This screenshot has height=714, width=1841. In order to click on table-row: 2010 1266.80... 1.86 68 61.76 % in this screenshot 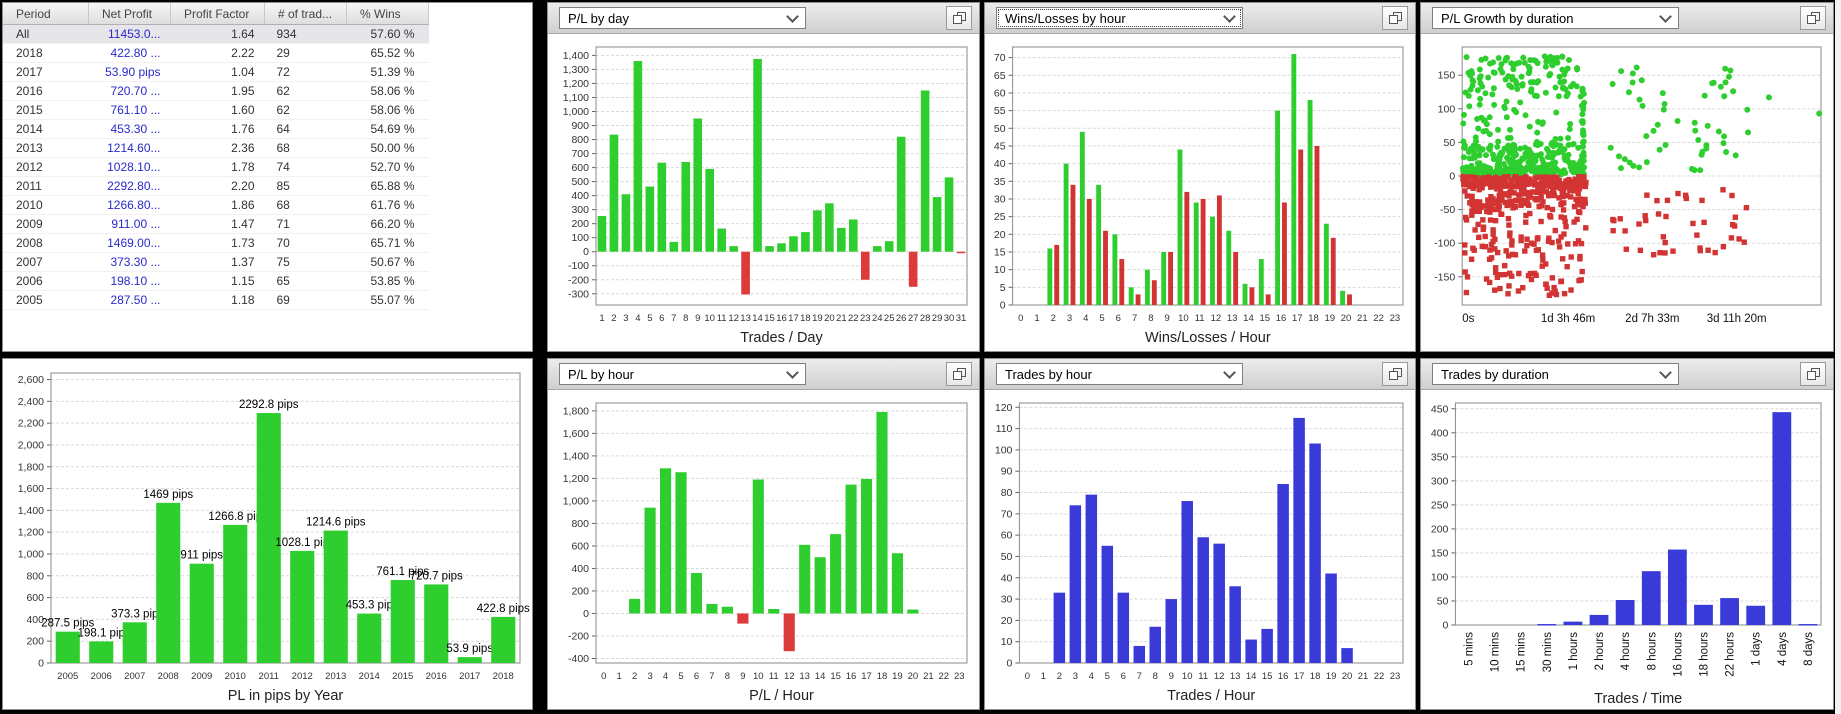, I will do `click(216, 205)`.